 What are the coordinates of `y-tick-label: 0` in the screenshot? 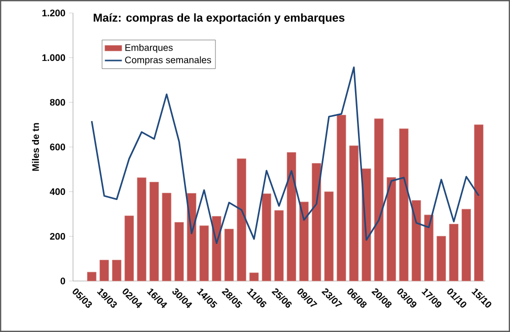 It's located at (63, 281).